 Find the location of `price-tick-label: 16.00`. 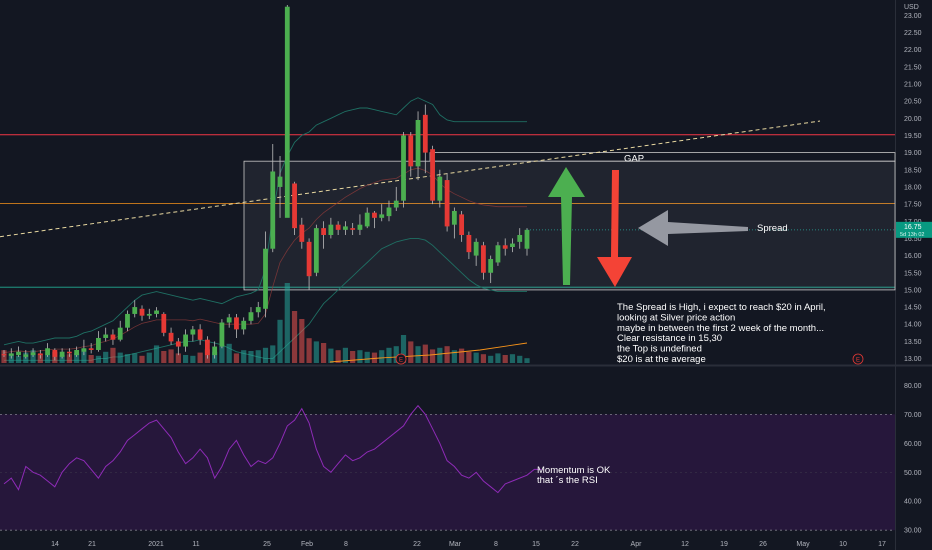

price-tick-label: 16.00 is located at coordinates (913, 256).